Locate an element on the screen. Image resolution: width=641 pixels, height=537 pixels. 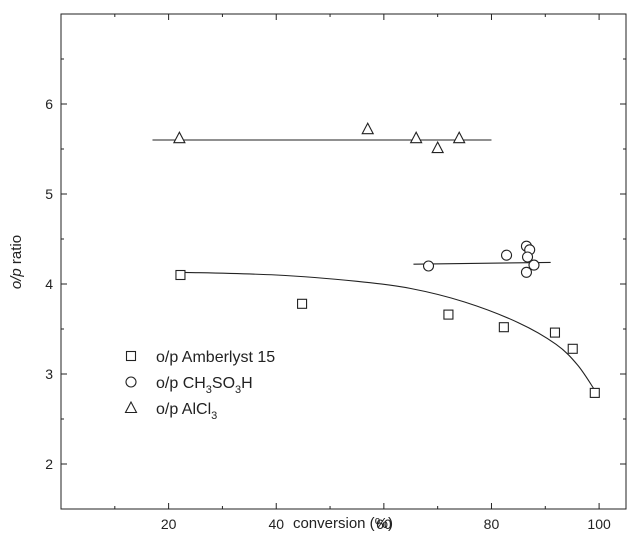
x-tick-label: 80 is located at coordinates (492, 524).